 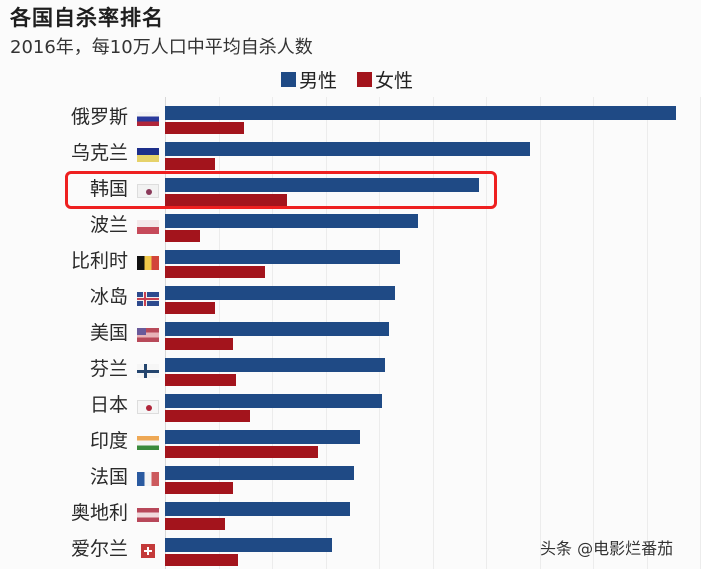 What do you see at coordinates (148, 227) in the screenshot?
I see `poland-flag-icon` at bounding box center [148, 227].